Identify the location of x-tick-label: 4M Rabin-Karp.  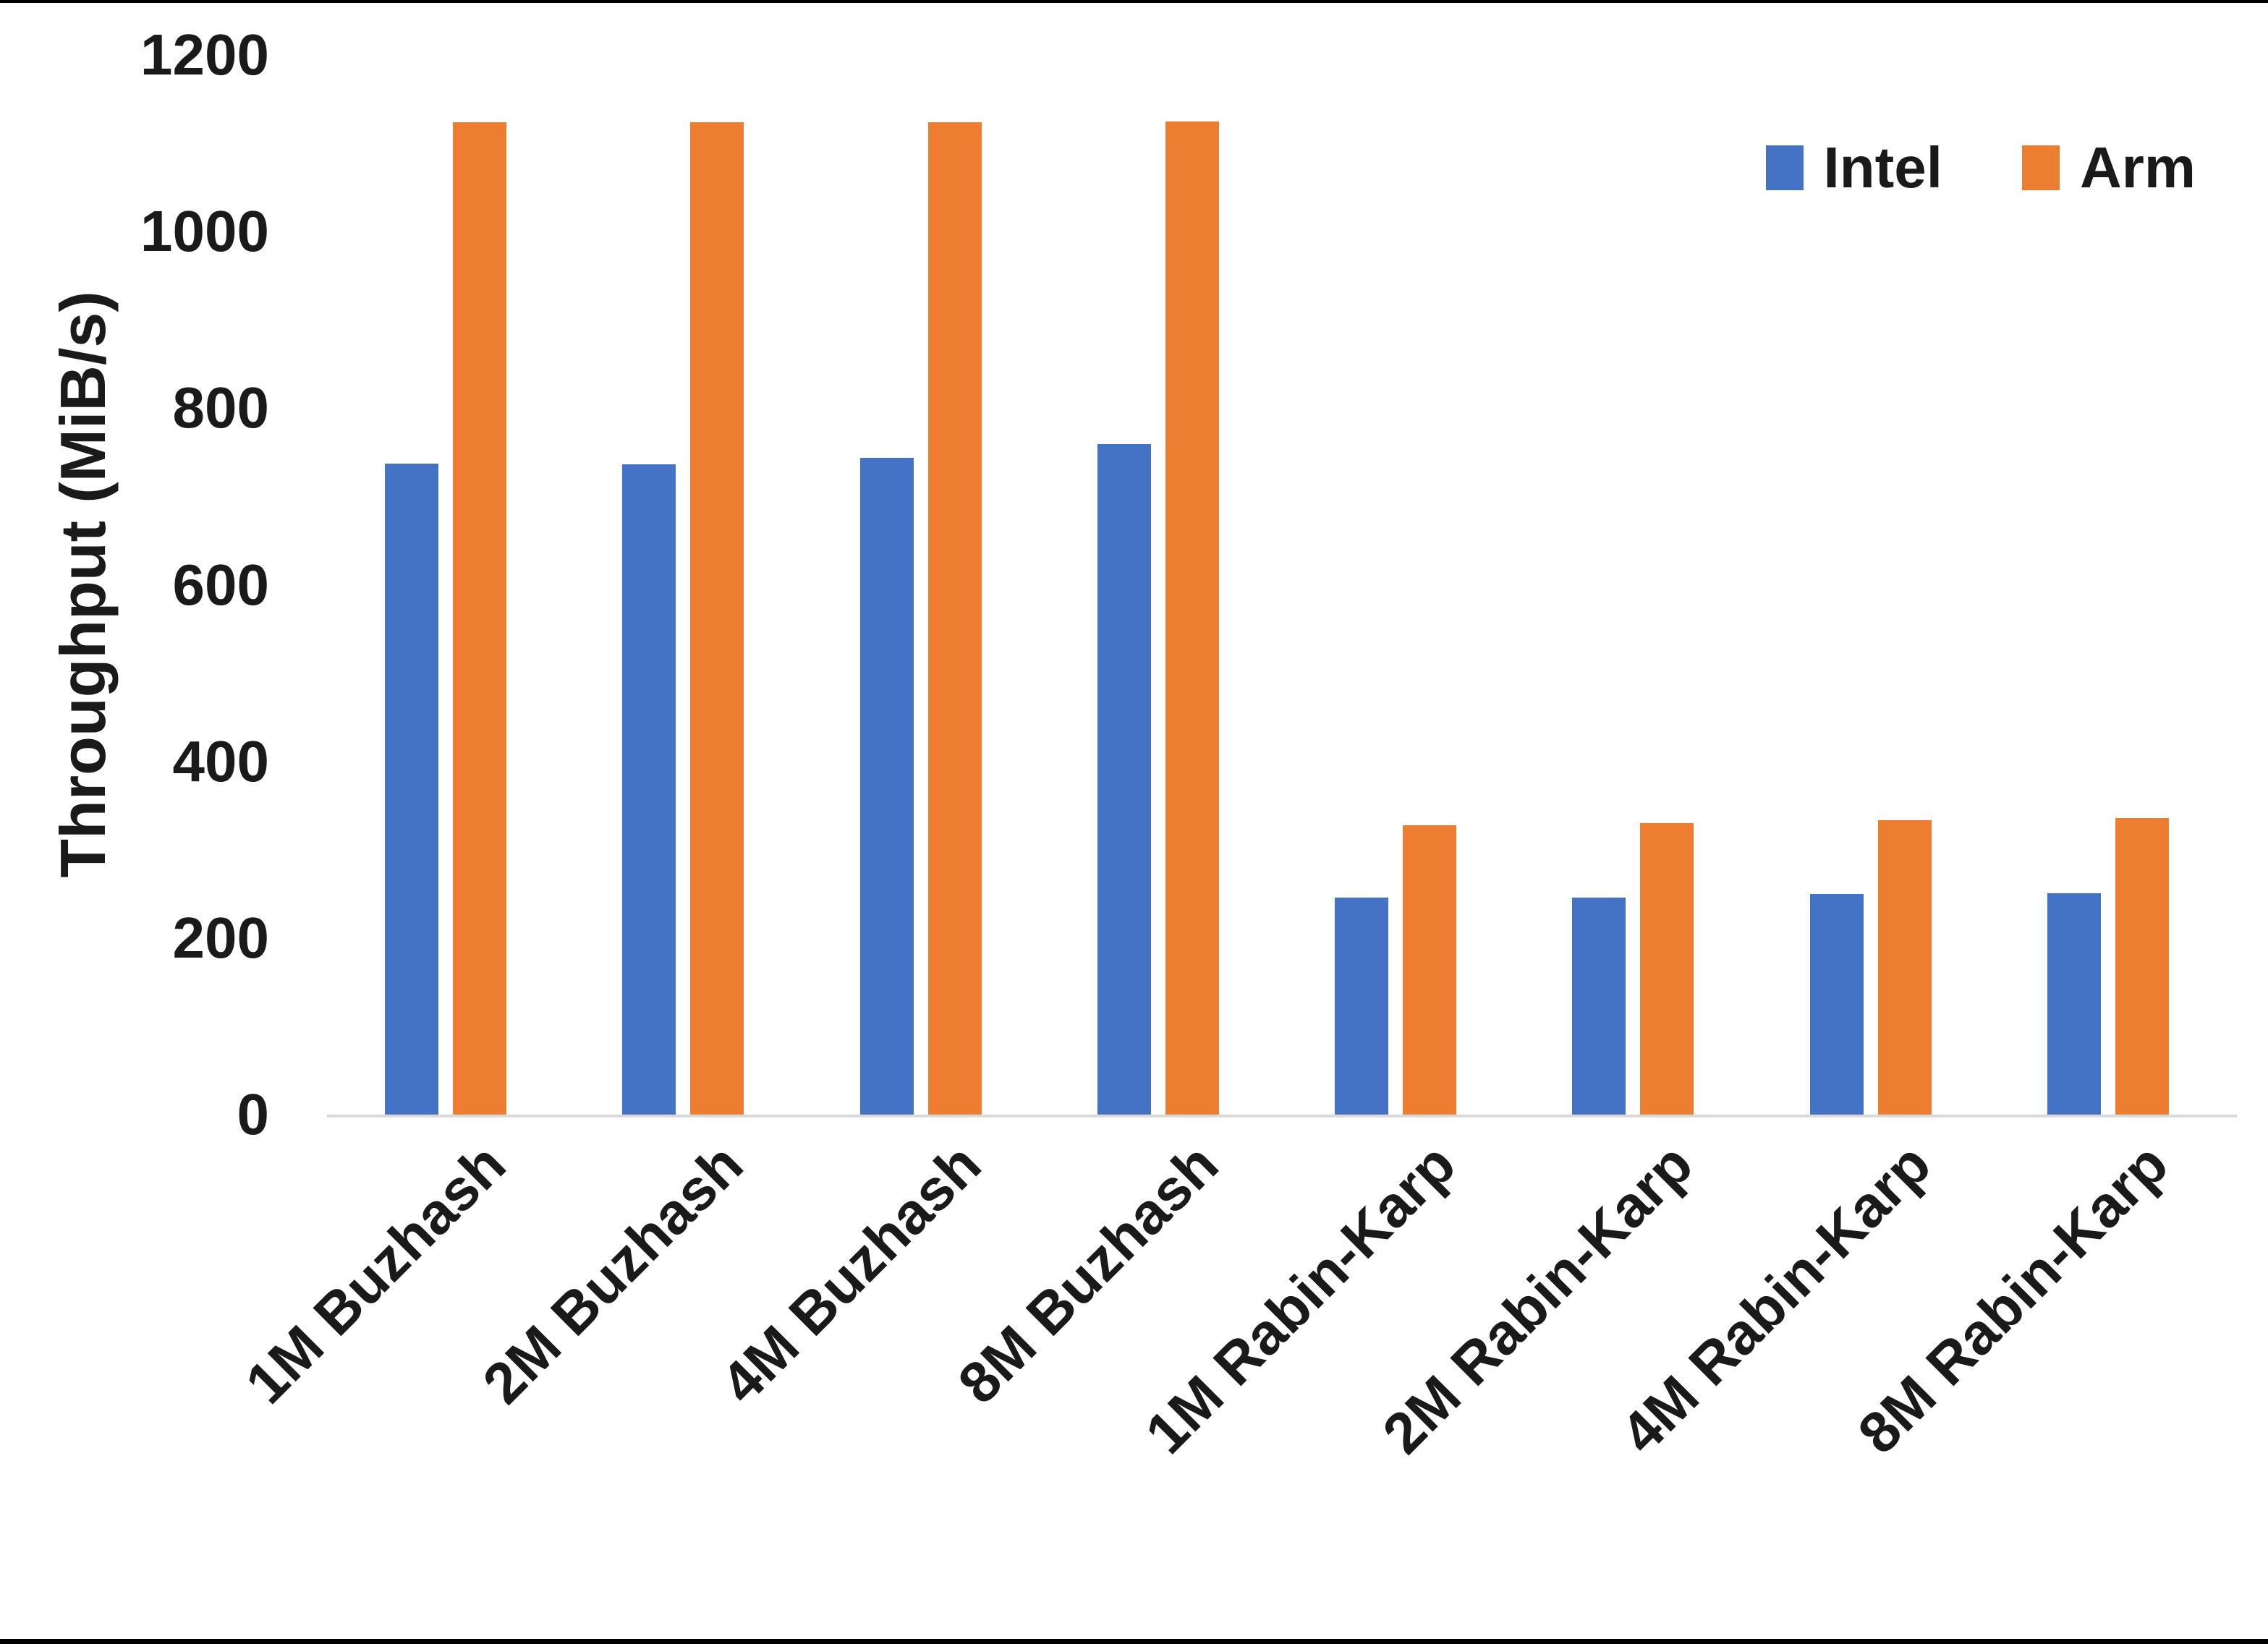
(1775, 1298).